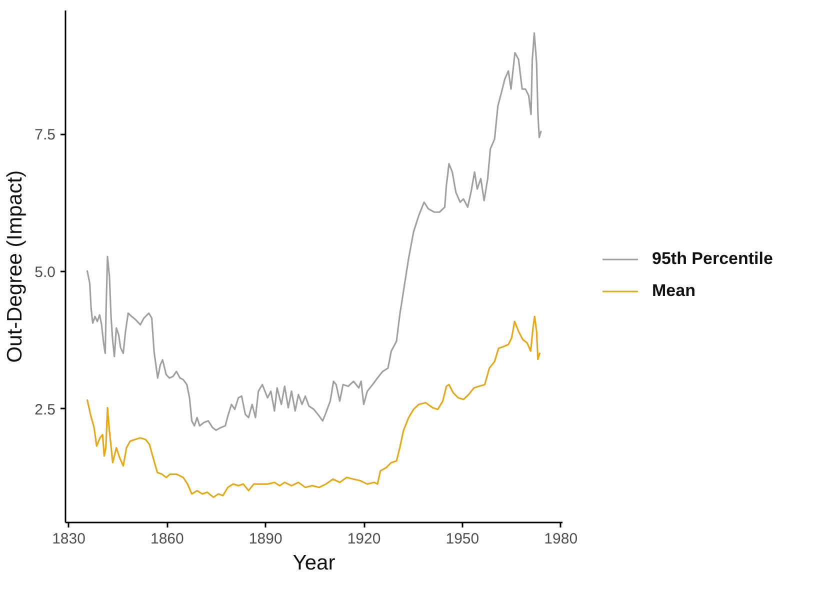 The height and width of the screenshot is (594, 834). Describe the element at coordinates (45, 409) in the screenshot. I see `y-tick-label: 2.5` at that location.